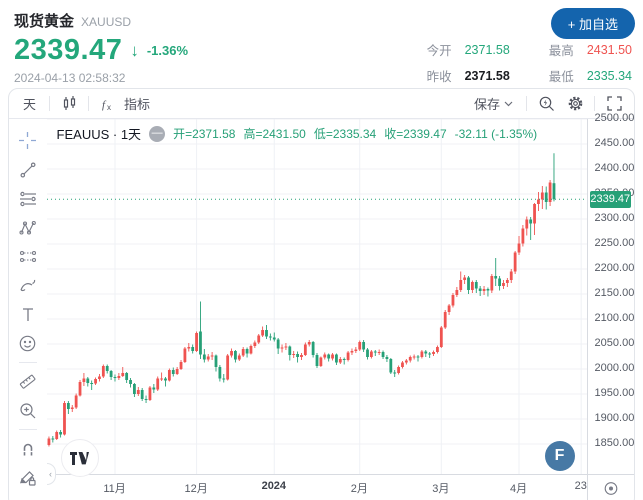 The height and width of the screenshot is (500, 643). I want to click on price-axis-tick: 1850.00, so click(614, 443).